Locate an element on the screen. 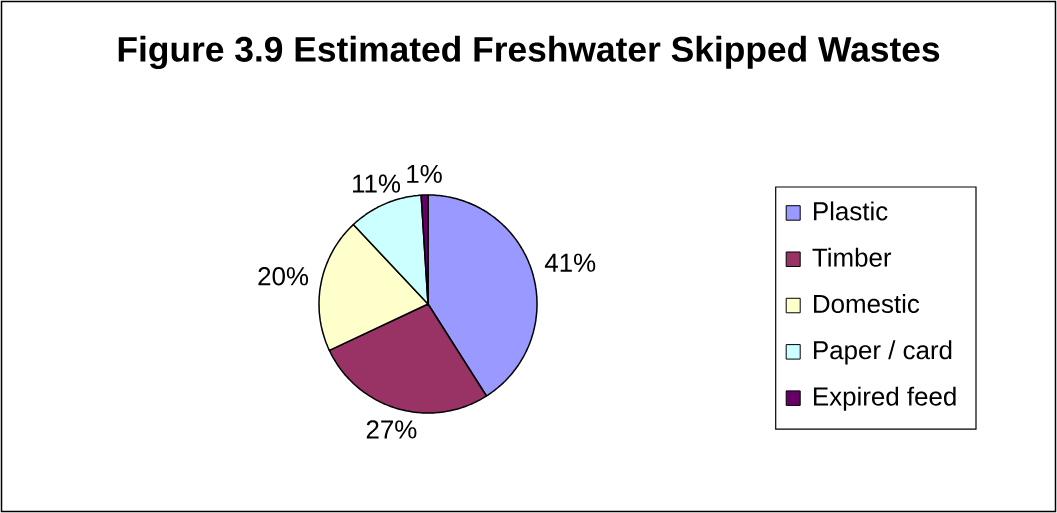  data-label: 11% is located at coordinates (377, 183).